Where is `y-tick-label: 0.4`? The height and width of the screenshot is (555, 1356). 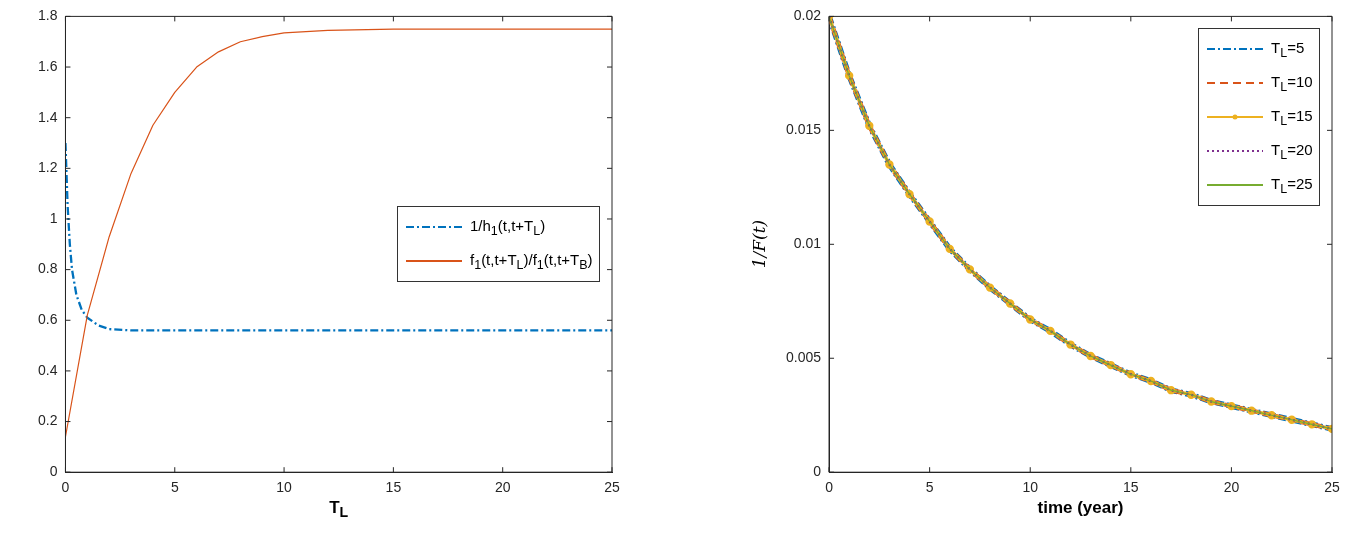 y-tick-label: 0.4 is located at coordinates (47, 369).